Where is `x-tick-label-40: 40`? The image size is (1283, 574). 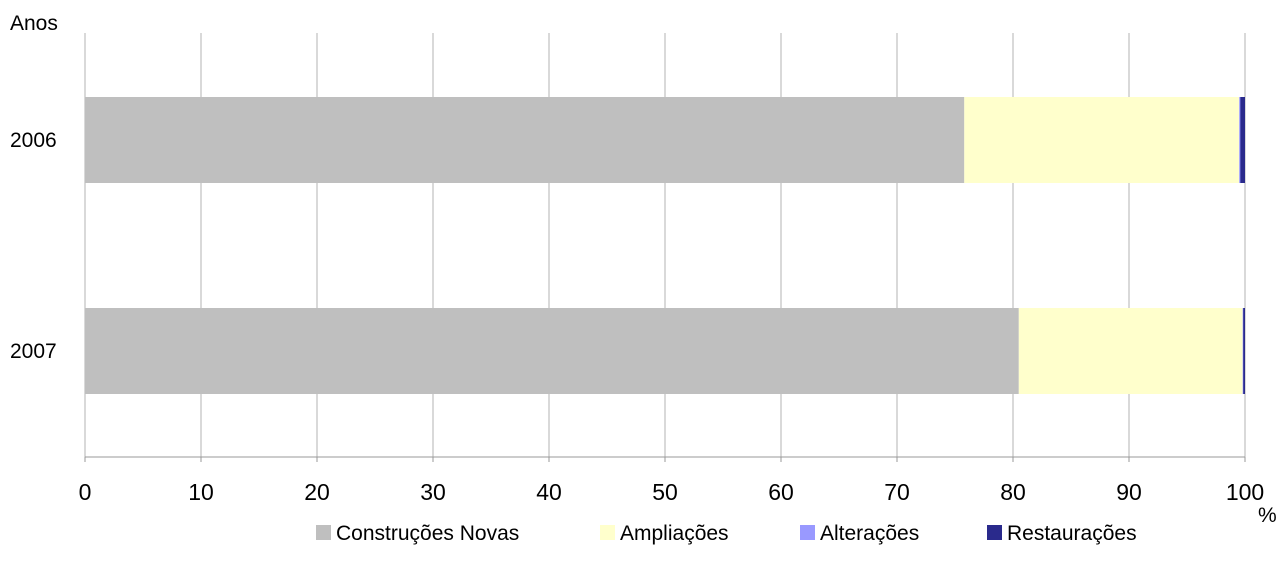
x-tick-label-40: 40 is located at coordinates (549, 492).